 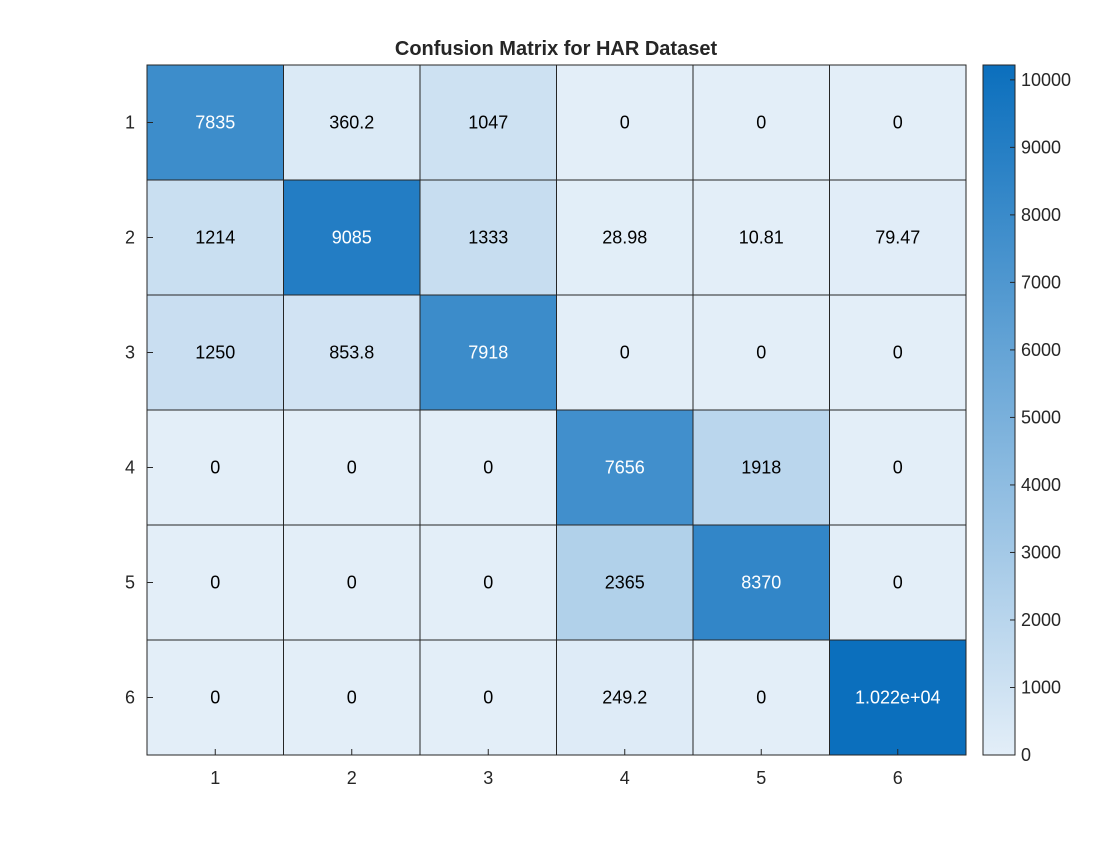 I want to click on y-tick-label: 4, so click(x=130, y=468).